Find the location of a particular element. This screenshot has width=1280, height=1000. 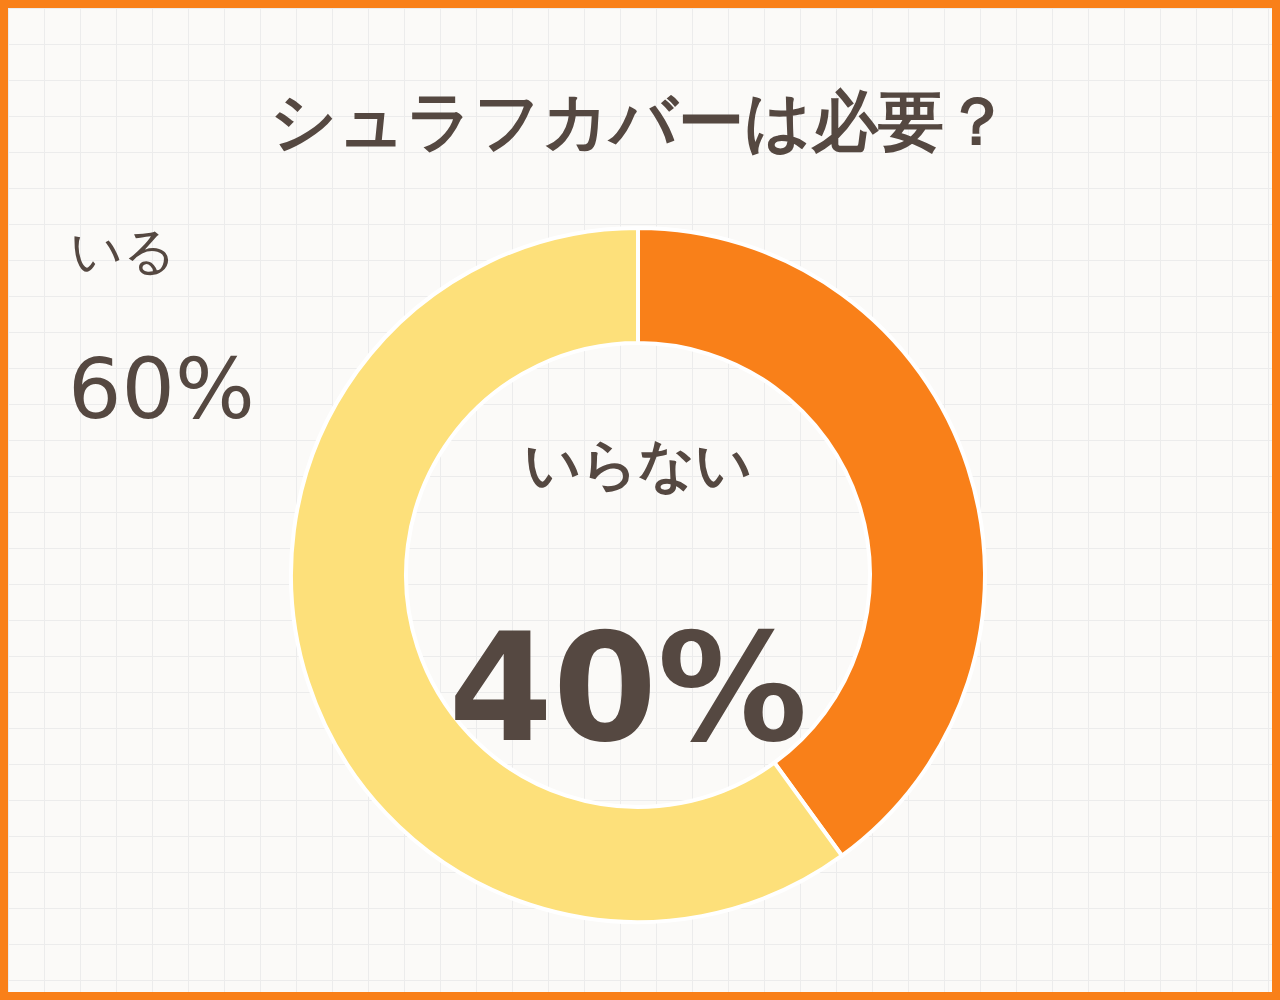

slice-label: いらない is located at coordinates (638, 464).